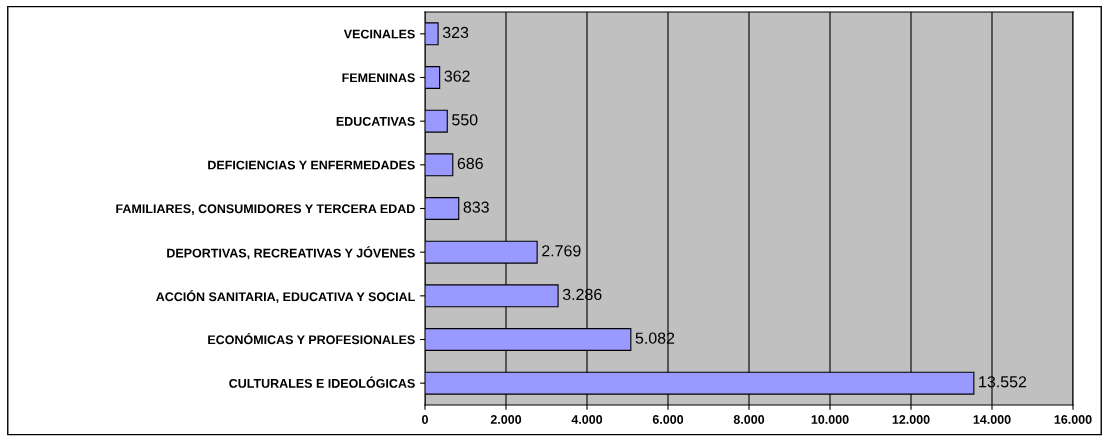 The image size is (1109, 439). What do you see at coordinates (311, 165) in the screenshot?
I see `y-tick-label: DEFICIENCIAS Y ENFERMEDADES` at bounding box center [311, 165].